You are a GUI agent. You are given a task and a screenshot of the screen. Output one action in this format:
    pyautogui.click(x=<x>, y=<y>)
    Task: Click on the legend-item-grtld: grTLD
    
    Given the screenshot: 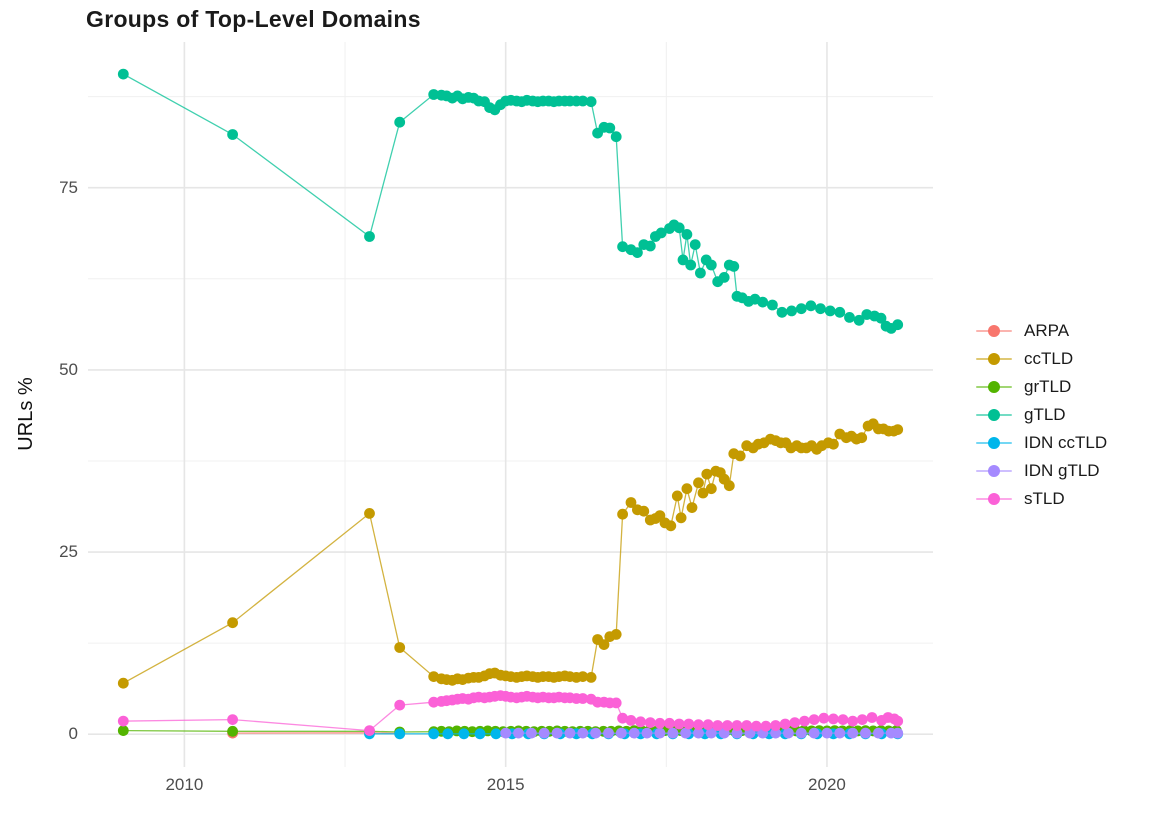 What is the action you would take?
    pyautogui.click(x=1041, y=386)
    